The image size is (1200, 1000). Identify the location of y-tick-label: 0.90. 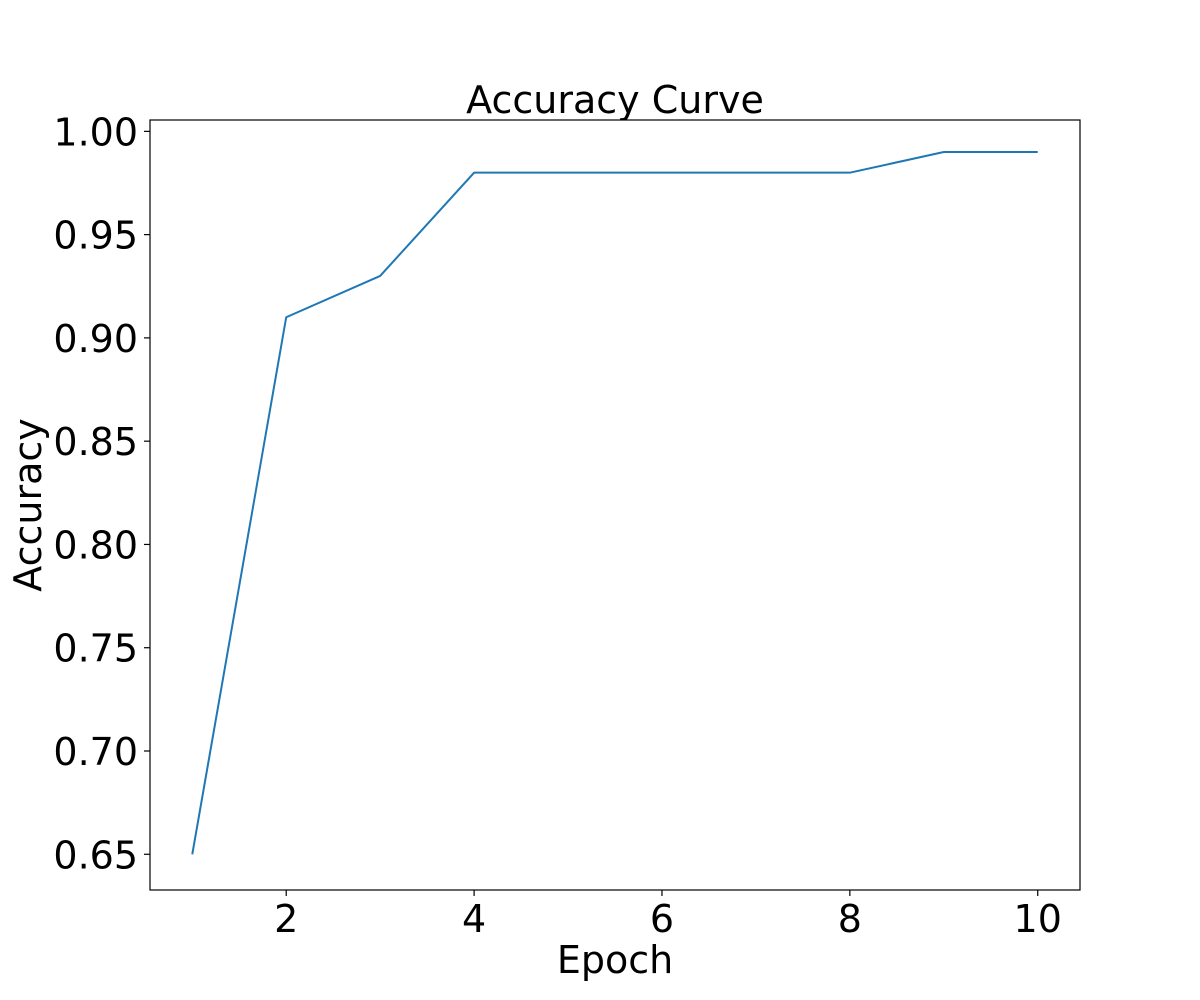
(95, 339).